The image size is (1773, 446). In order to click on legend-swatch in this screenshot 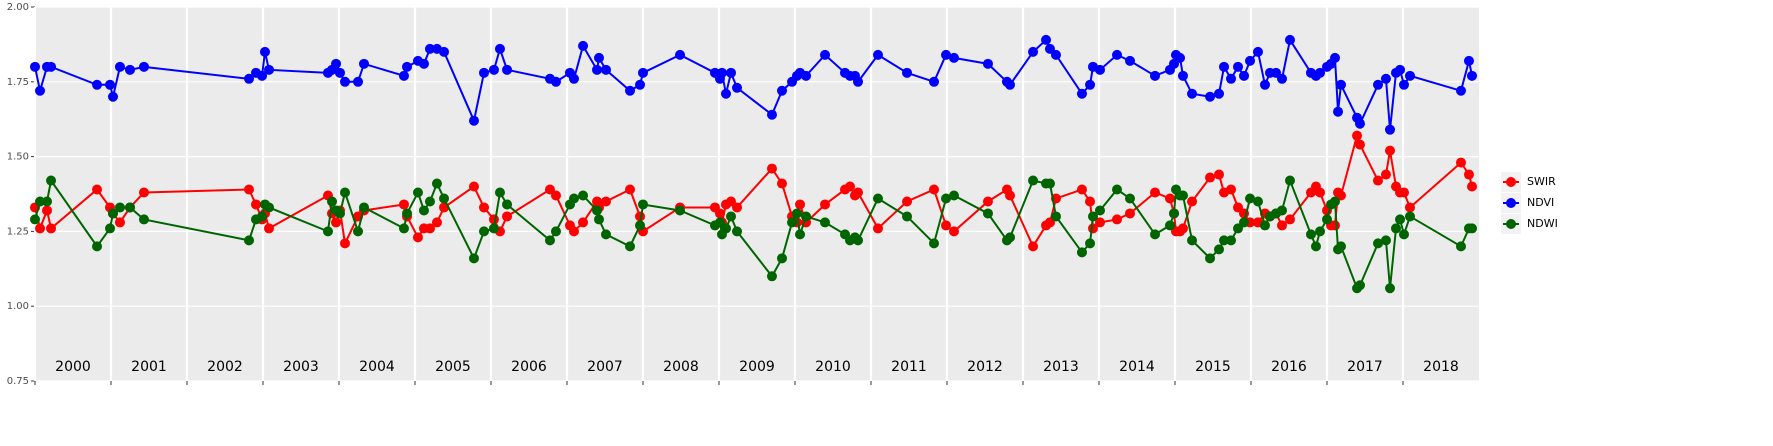, I will do `click(1511, 182)`.